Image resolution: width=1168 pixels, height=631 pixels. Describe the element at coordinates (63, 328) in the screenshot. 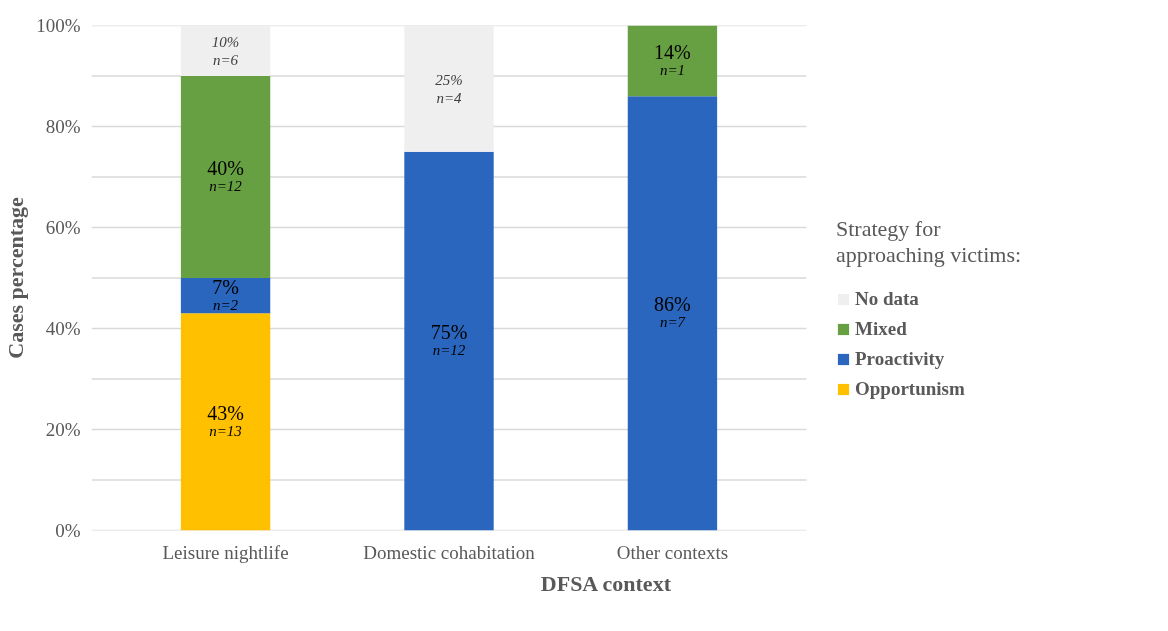

I see `y-tick-label: 40%` at that location.